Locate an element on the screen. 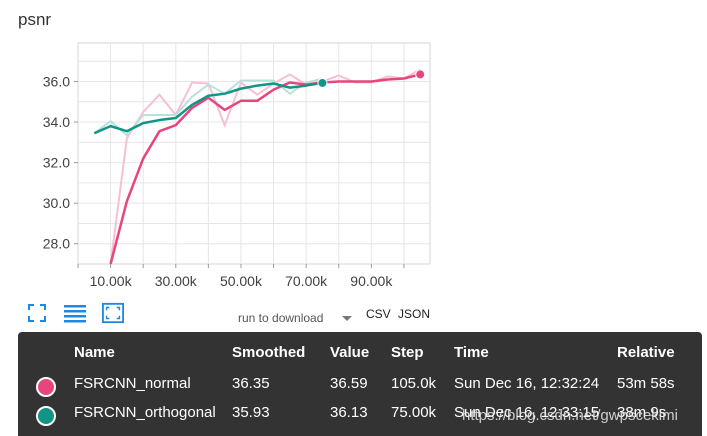  chevron-down-icon is located at coordinates (347, 318).